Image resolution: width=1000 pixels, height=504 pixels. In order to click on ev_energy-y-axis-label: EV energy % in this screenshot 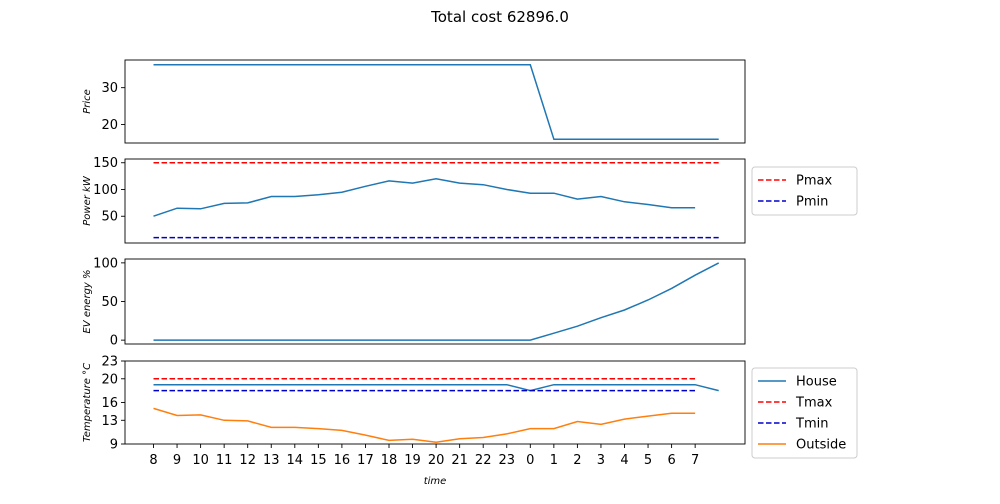, I will do `click(87, 301)`.